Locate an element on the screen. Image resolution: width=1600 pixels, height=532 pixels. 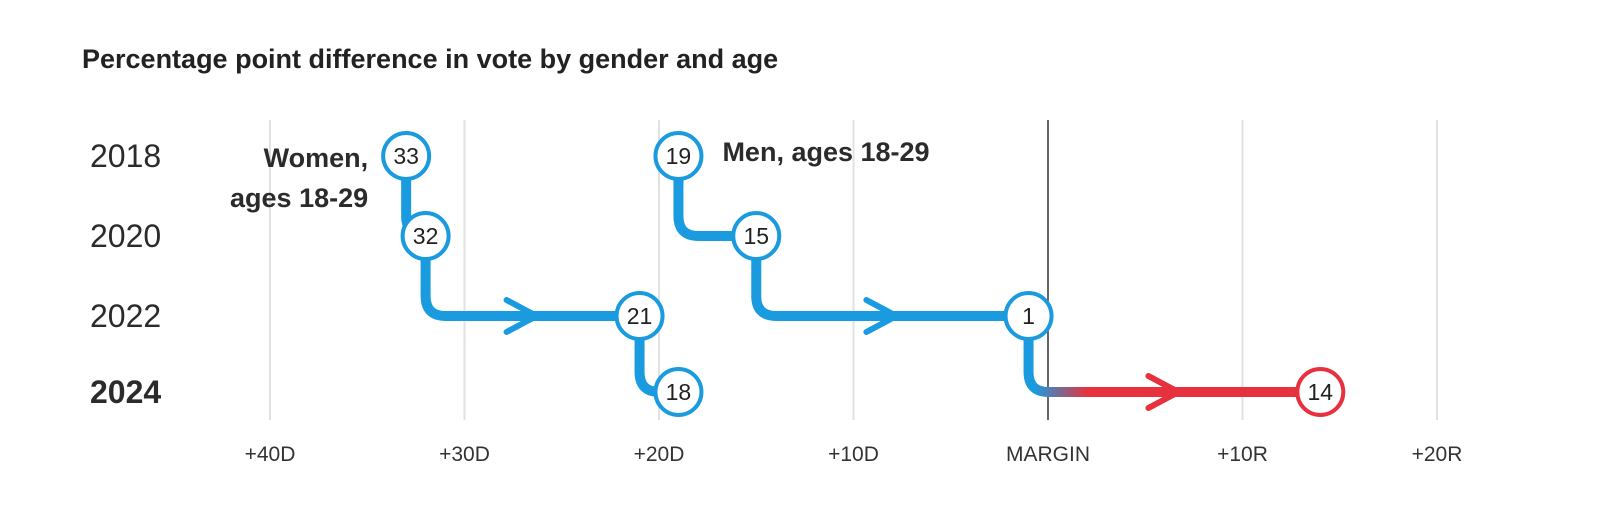
data-point-label: 1 is located at coordinates (1028, 316).